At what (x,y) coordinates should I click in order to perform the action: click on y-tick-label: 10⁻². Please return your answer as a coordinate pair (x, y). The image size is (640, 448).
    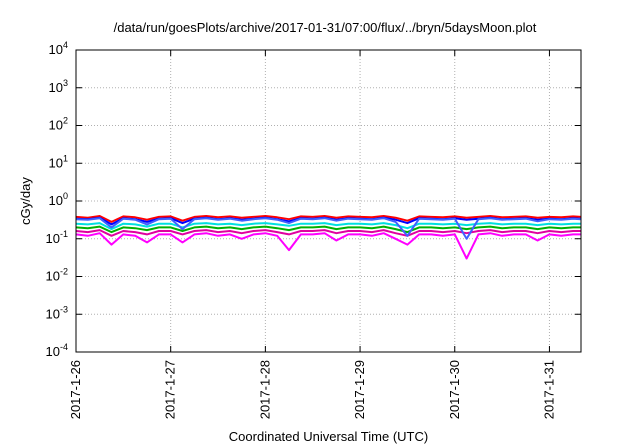
    Looking at the image, I should click on (57, 275).